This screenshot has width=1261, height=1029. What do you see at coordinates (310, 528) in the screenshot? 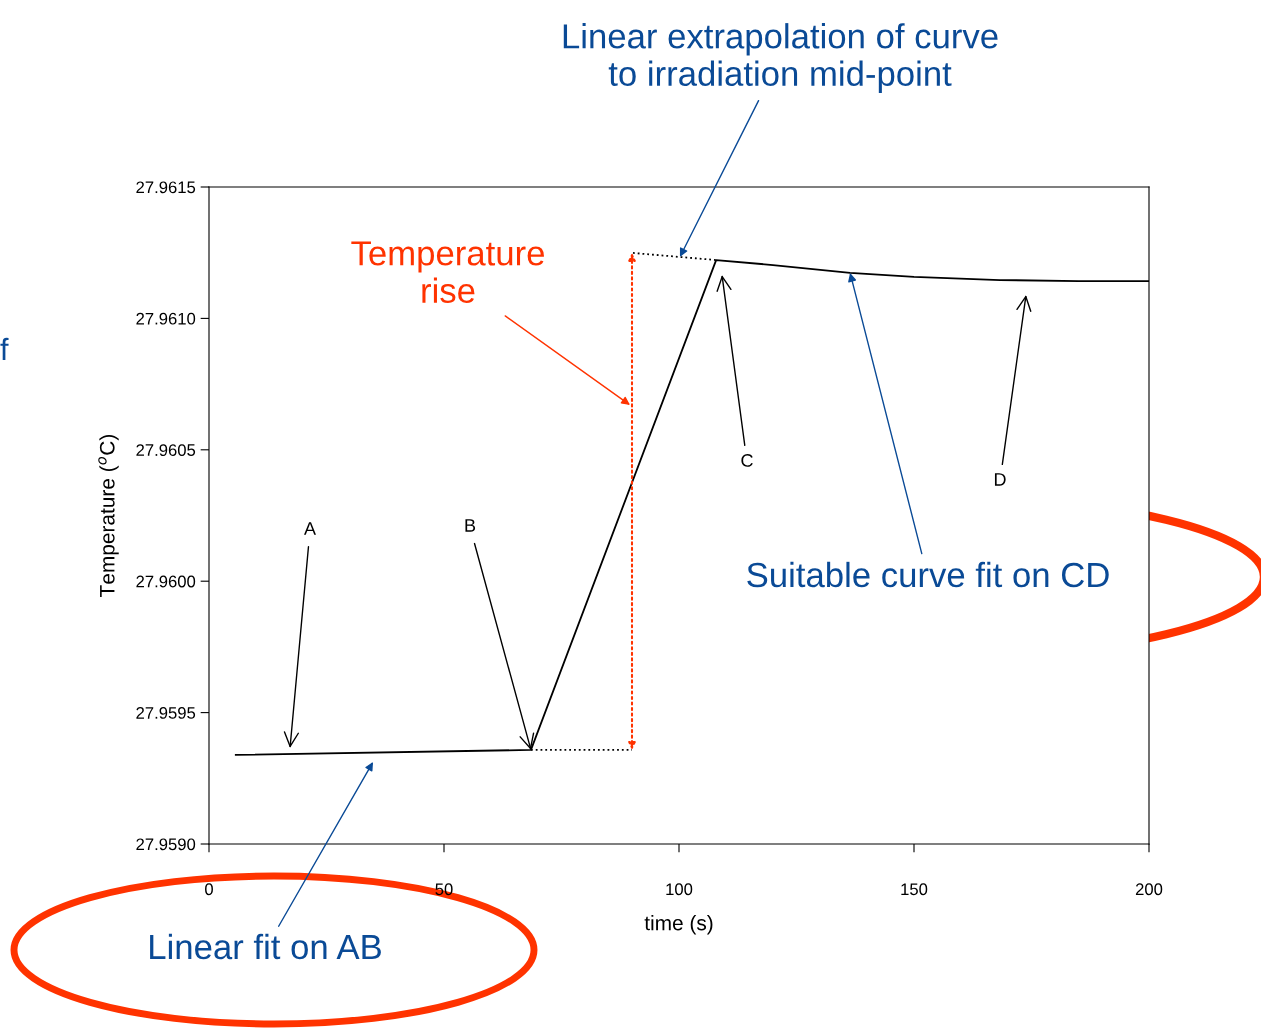
I see `annotation: A` at bounding box center [310, 528].